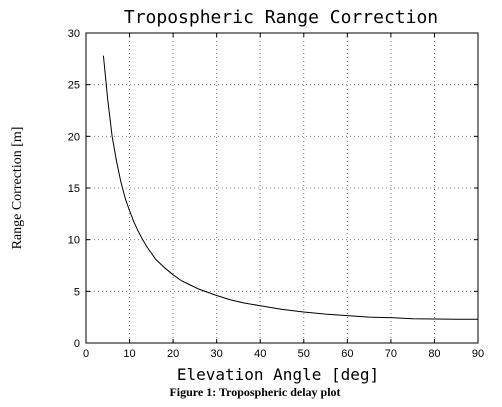  I want to click on y-tick-label: 5, so click(77, 292).